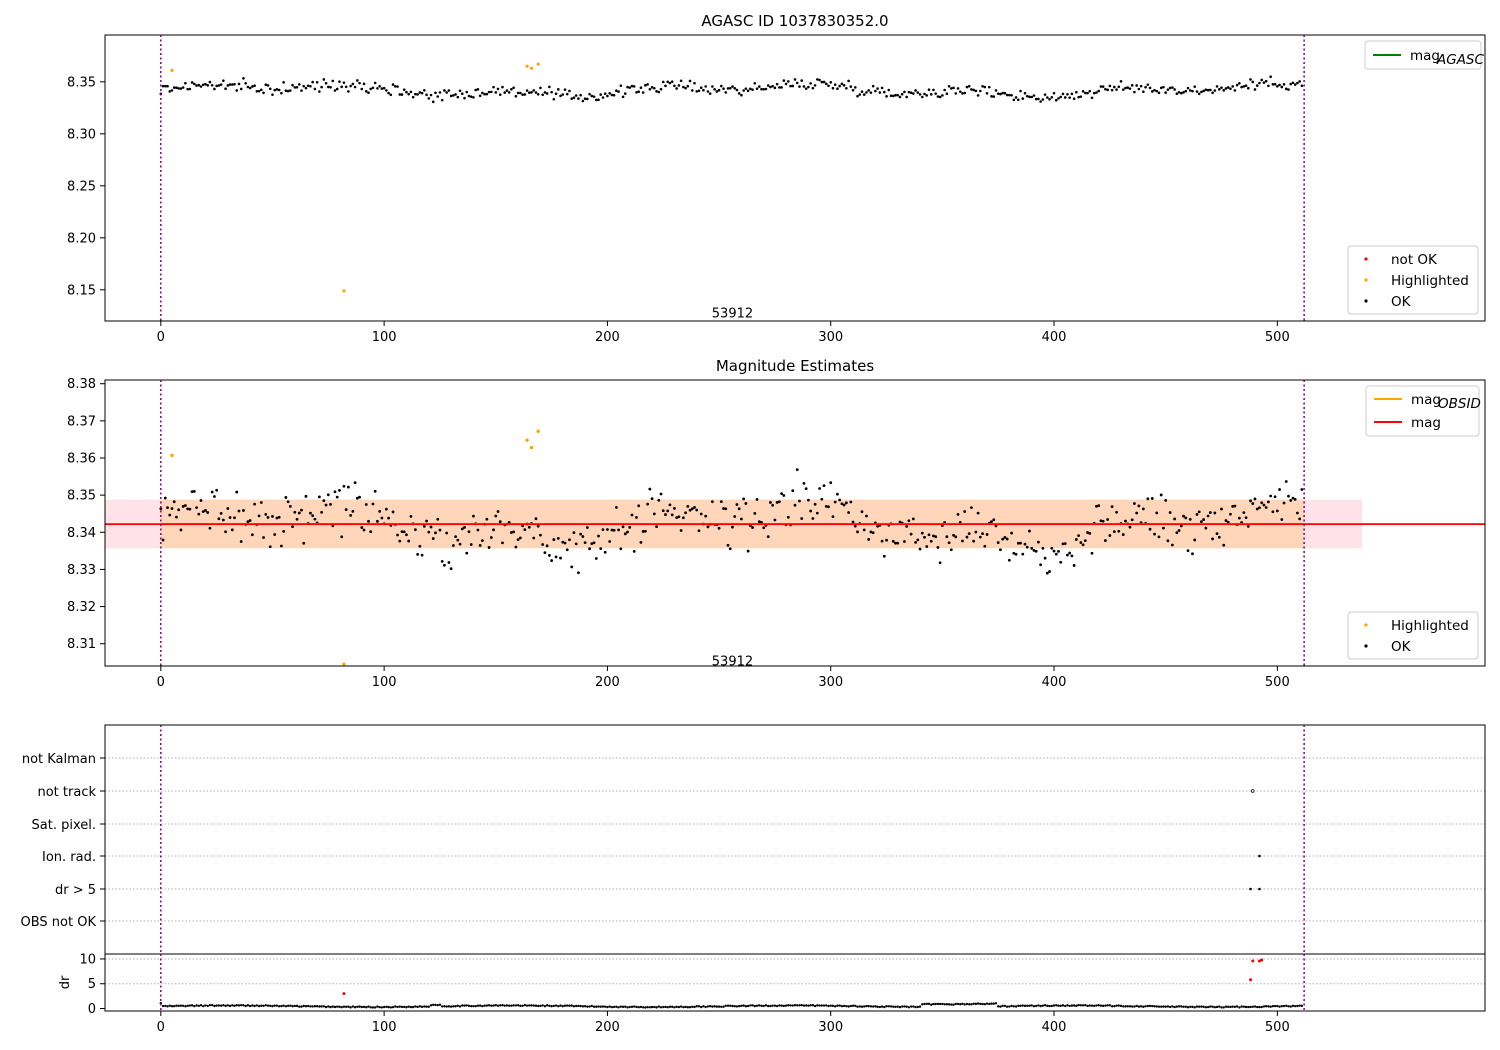 This screenshot has width=1500, height=1050. What do you see at coordinates (81, 496) in the screenshot?
I see `y-tick-label: 8.35` at bounding box center [81, 496].